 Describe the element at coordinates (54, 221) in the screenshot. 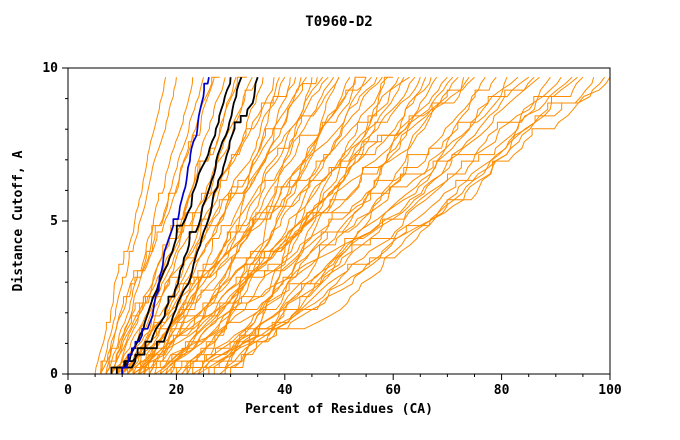

I see `y-tick-label: 5` at that location.